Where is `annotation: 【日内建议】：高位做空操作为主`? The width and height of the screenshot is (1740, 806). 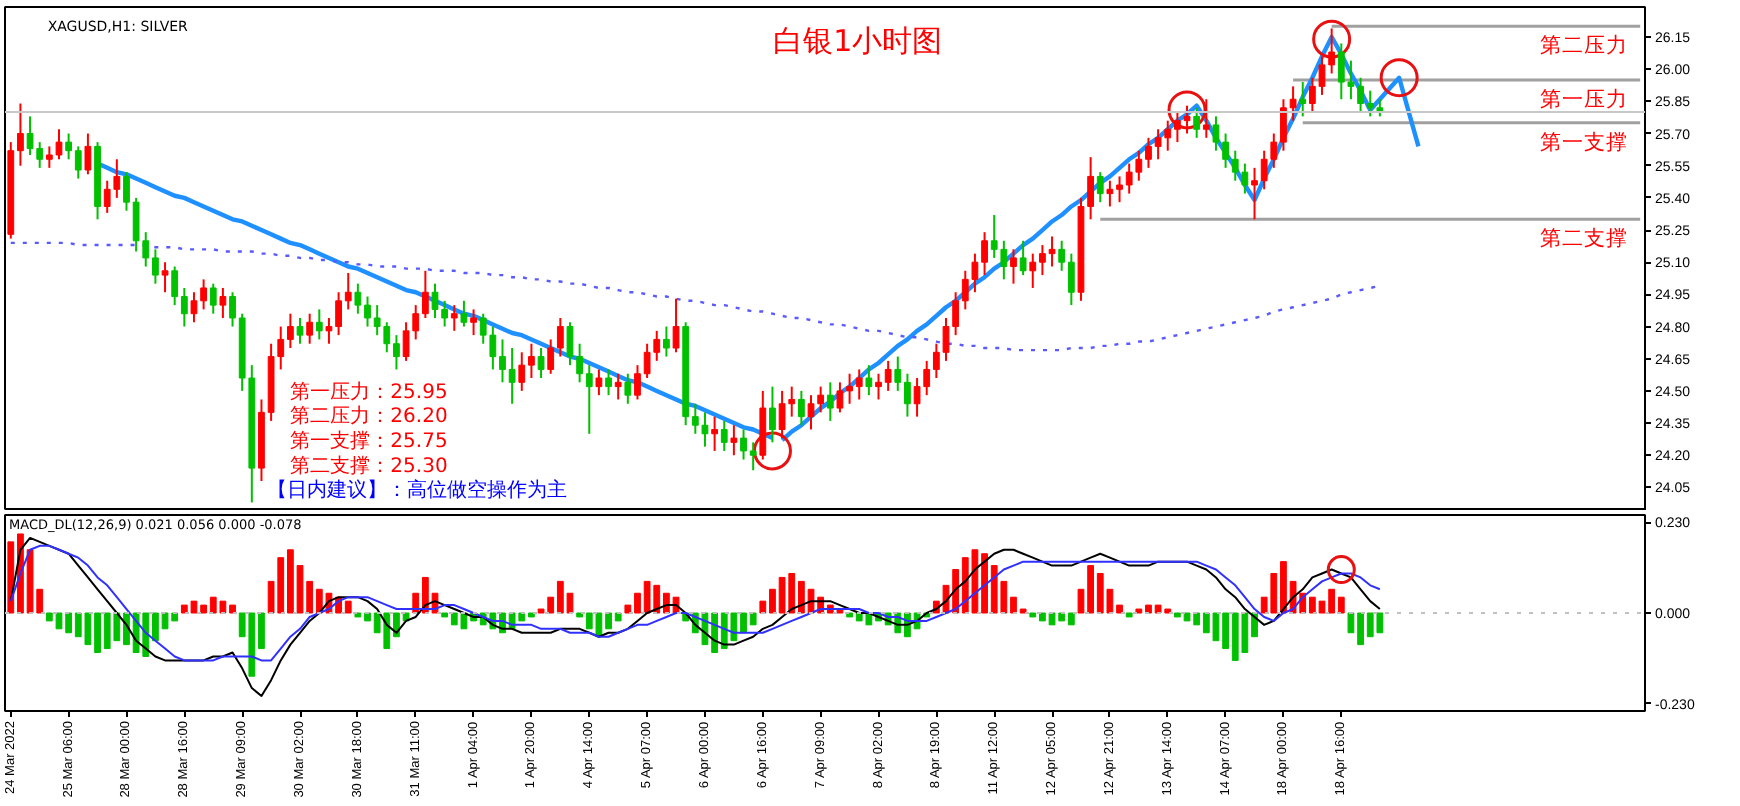 annotation: 【日内建议】：高位做空操作为主 is located at coordinates (417, 490).